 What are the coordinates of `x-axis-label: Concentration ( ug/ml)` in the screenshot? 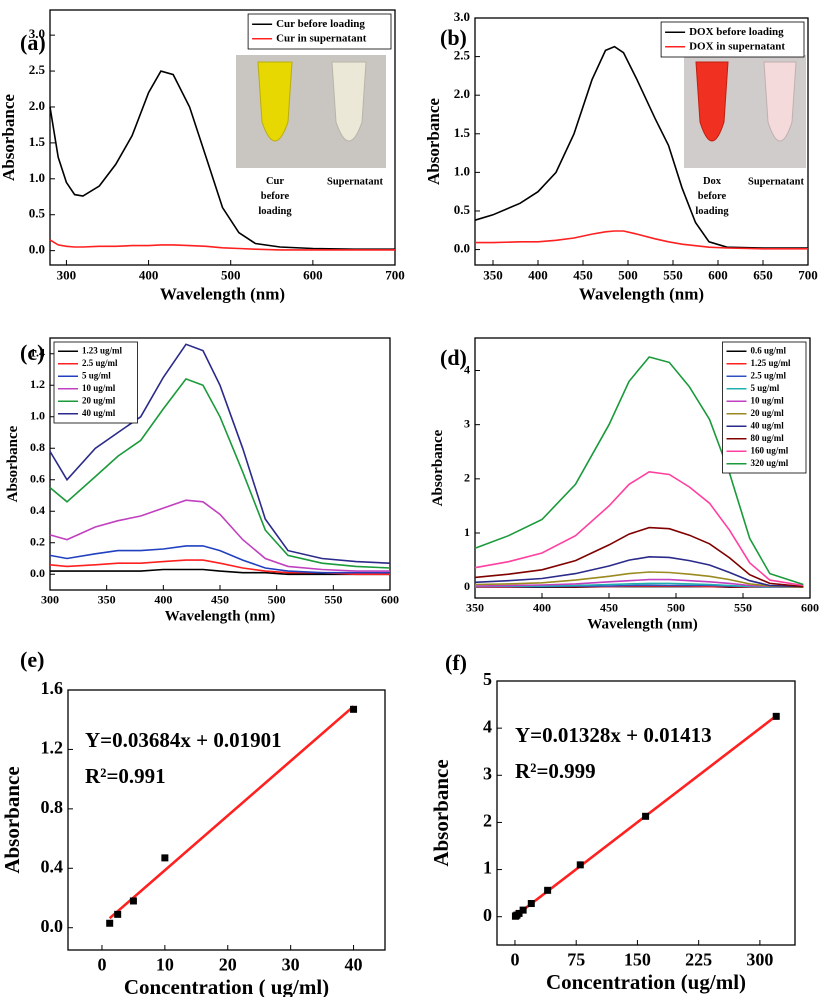 It's located at (226, 986).